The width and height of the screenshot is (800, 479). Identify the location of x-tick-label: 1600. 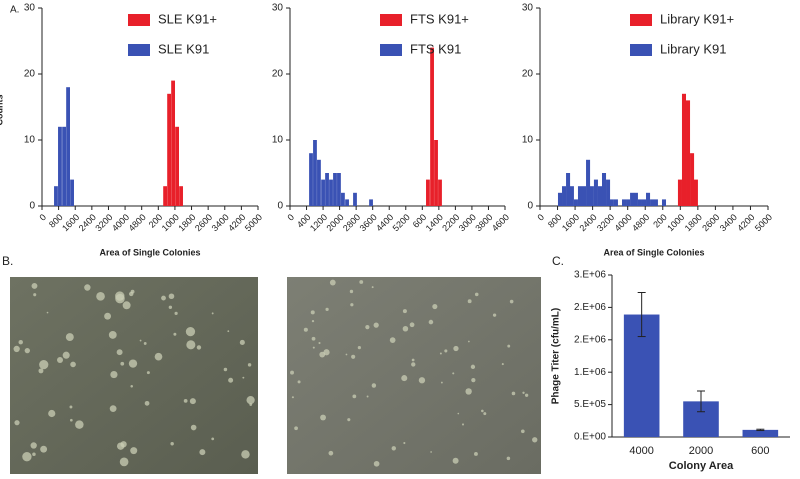
(70, 222).